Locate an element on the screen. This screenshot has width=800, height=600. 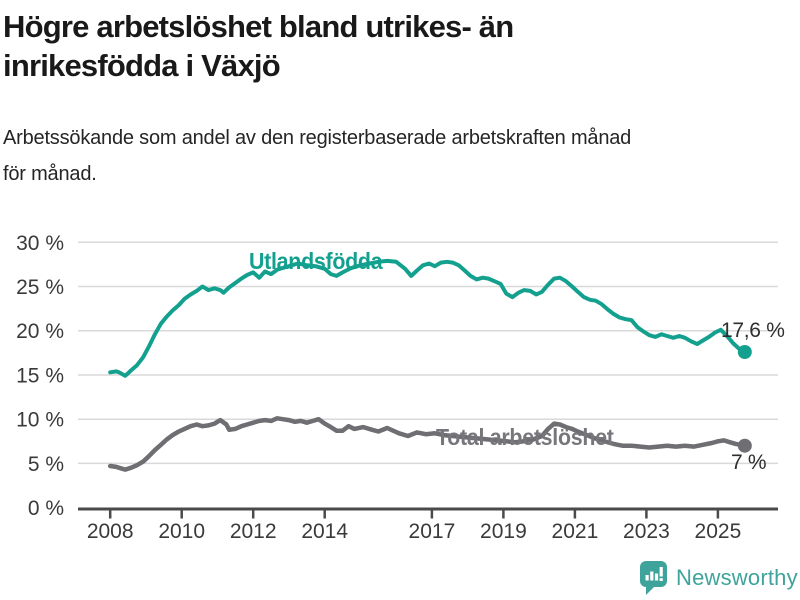
x-tick-label: 2019 is located at coordinates (503, 531).